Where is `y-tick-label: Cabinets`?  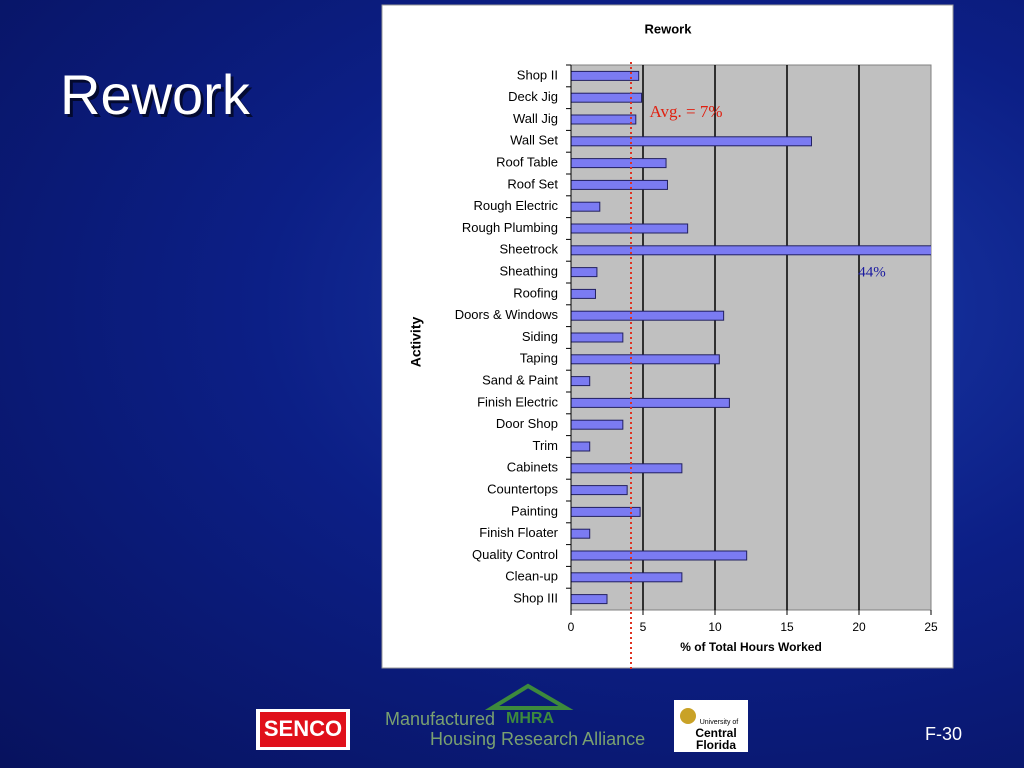
y-tick-label: Cabinets is located at coordinates (533, 467).